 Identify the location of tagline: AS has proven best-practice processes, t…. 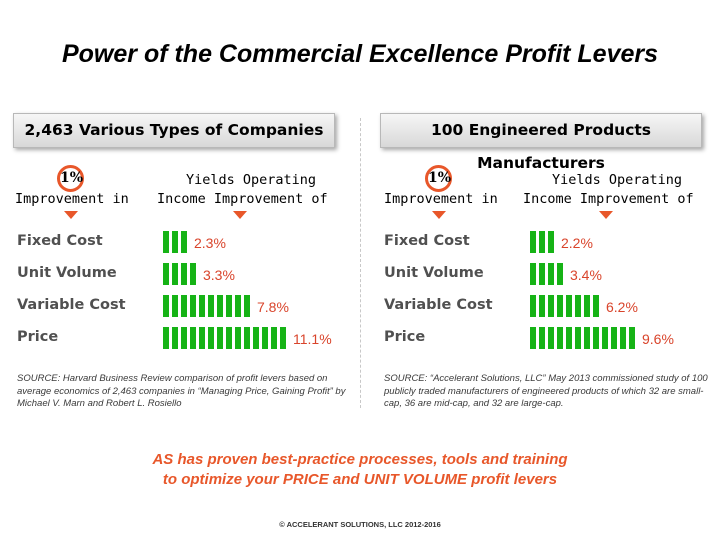
(360, 470).